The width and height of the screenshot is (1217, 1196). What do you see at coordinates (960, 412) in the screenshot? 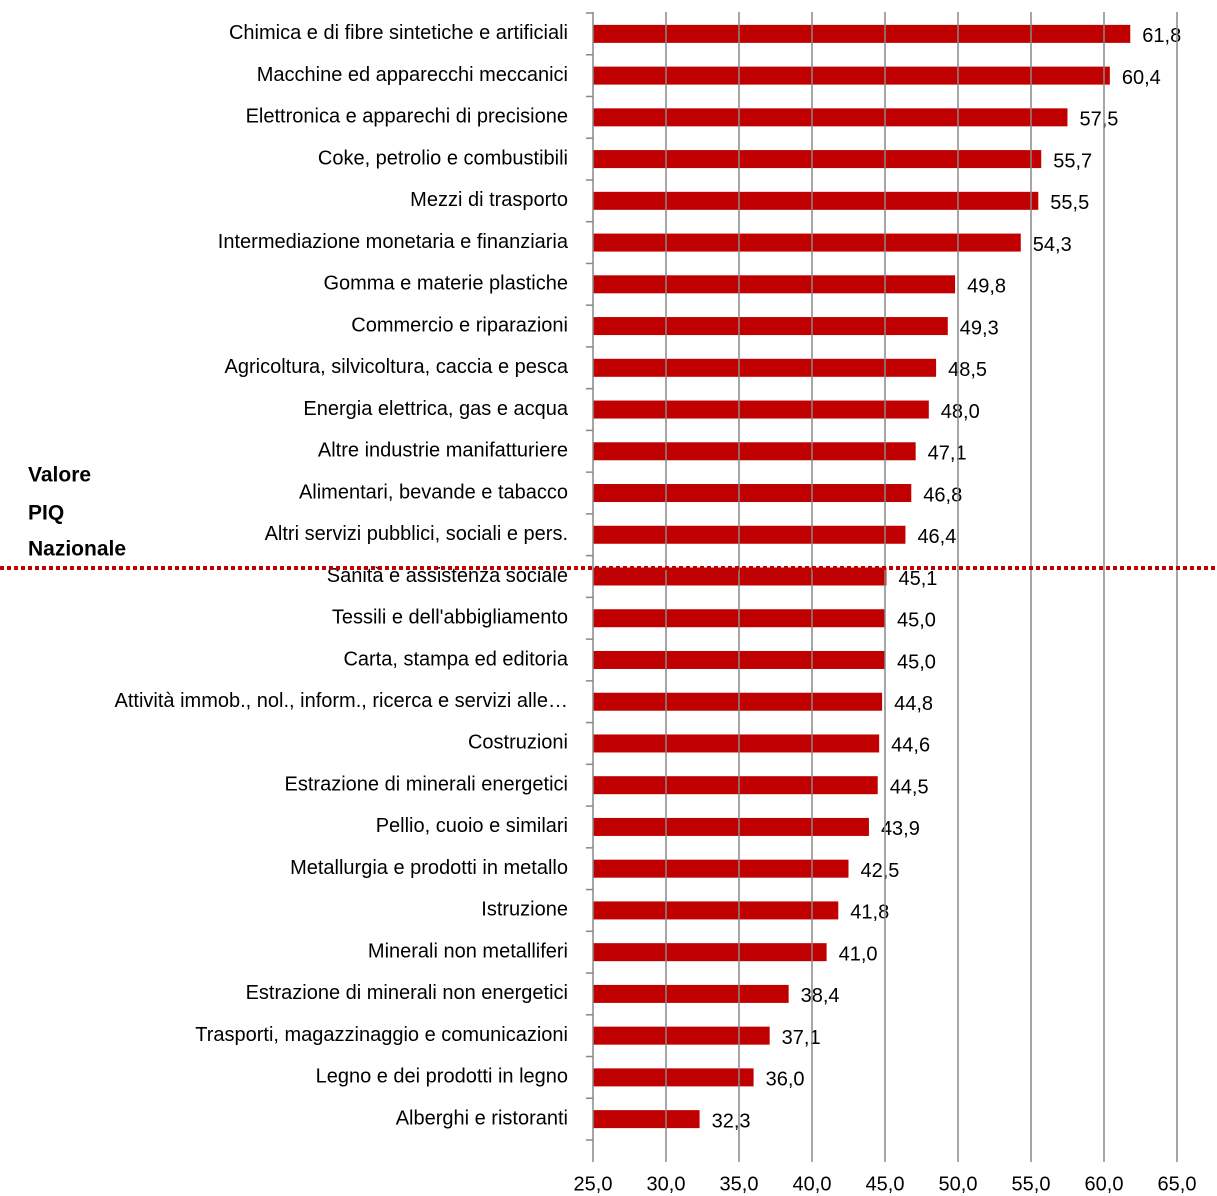
I see `value-label: 48,0` at bounding box center [960, 412].